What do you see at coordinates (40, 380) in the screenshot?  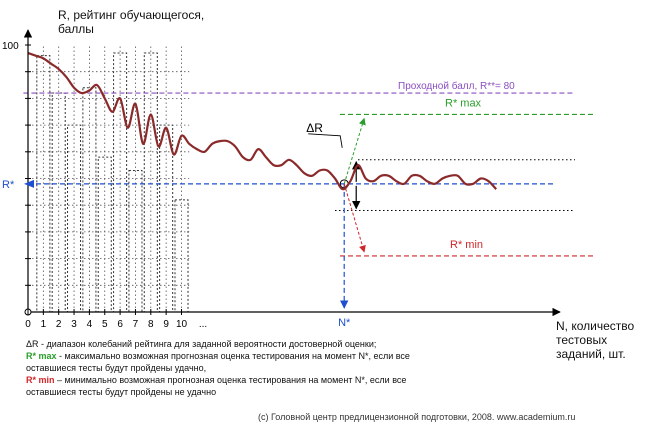 I see `note-min-key: R* min` at bounding box center [40, 380].